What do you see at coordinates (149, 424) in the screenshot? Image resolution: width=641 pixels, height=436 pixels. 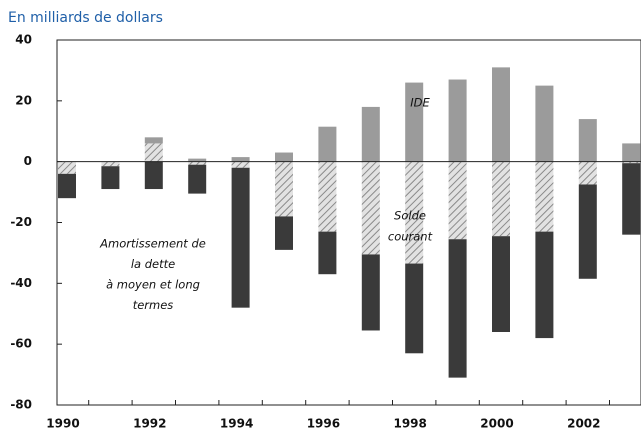 I see `x-tick-label: 1992` at bounding box center [149, 424].